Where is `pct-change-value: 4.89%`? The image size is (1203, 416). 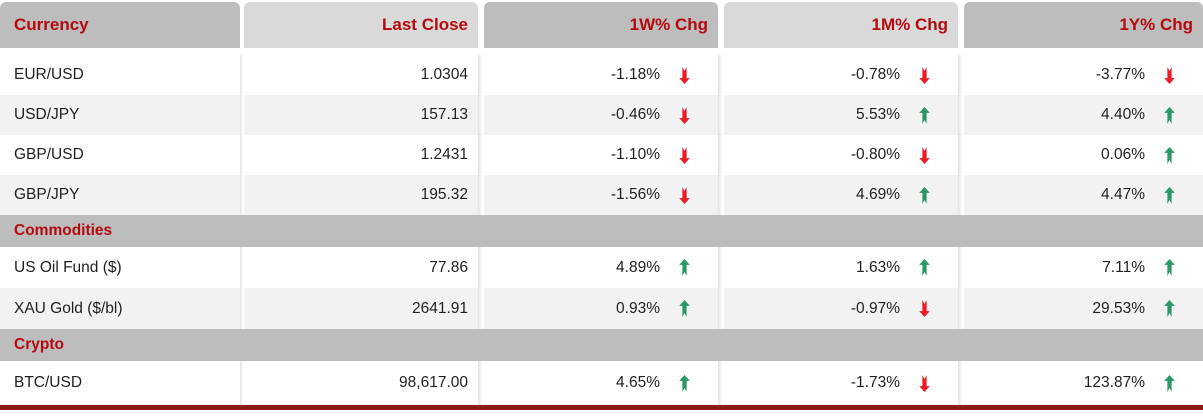 pct-change-value: 4.89% is located at coordinates (638, 267).